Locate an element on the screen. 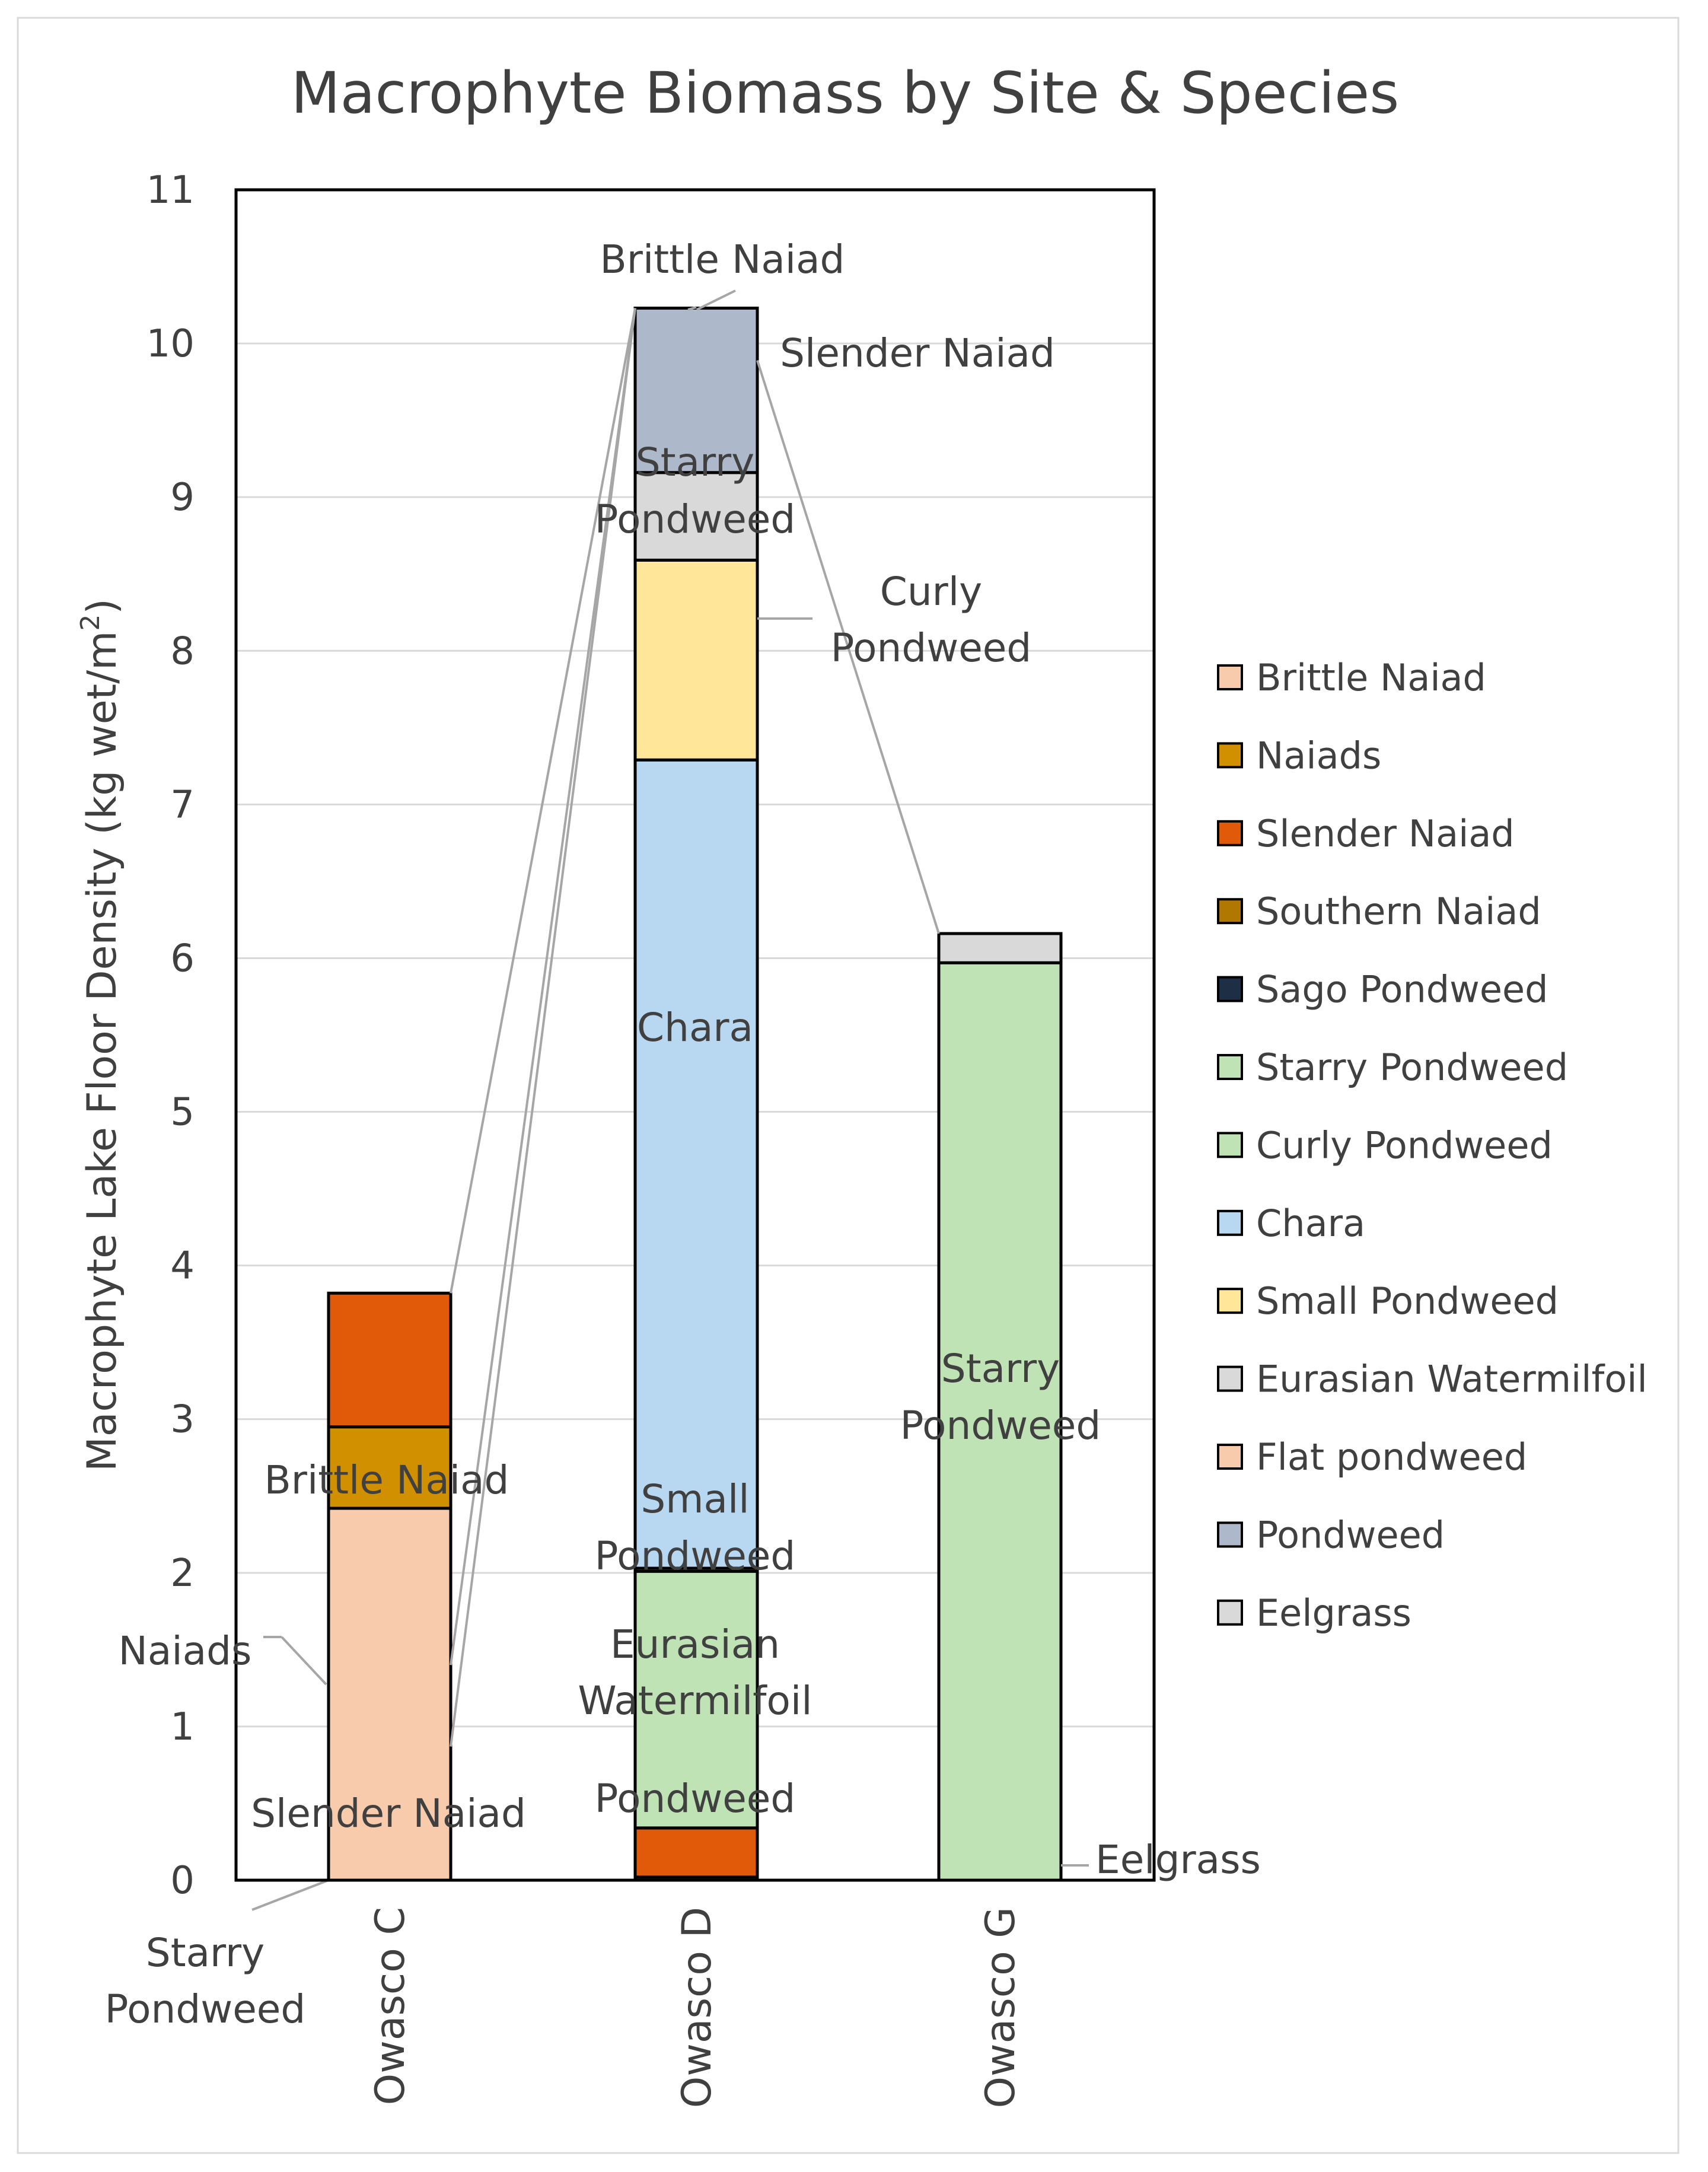  label-d-small-line1: Small is located at coordinates (694, 1499).